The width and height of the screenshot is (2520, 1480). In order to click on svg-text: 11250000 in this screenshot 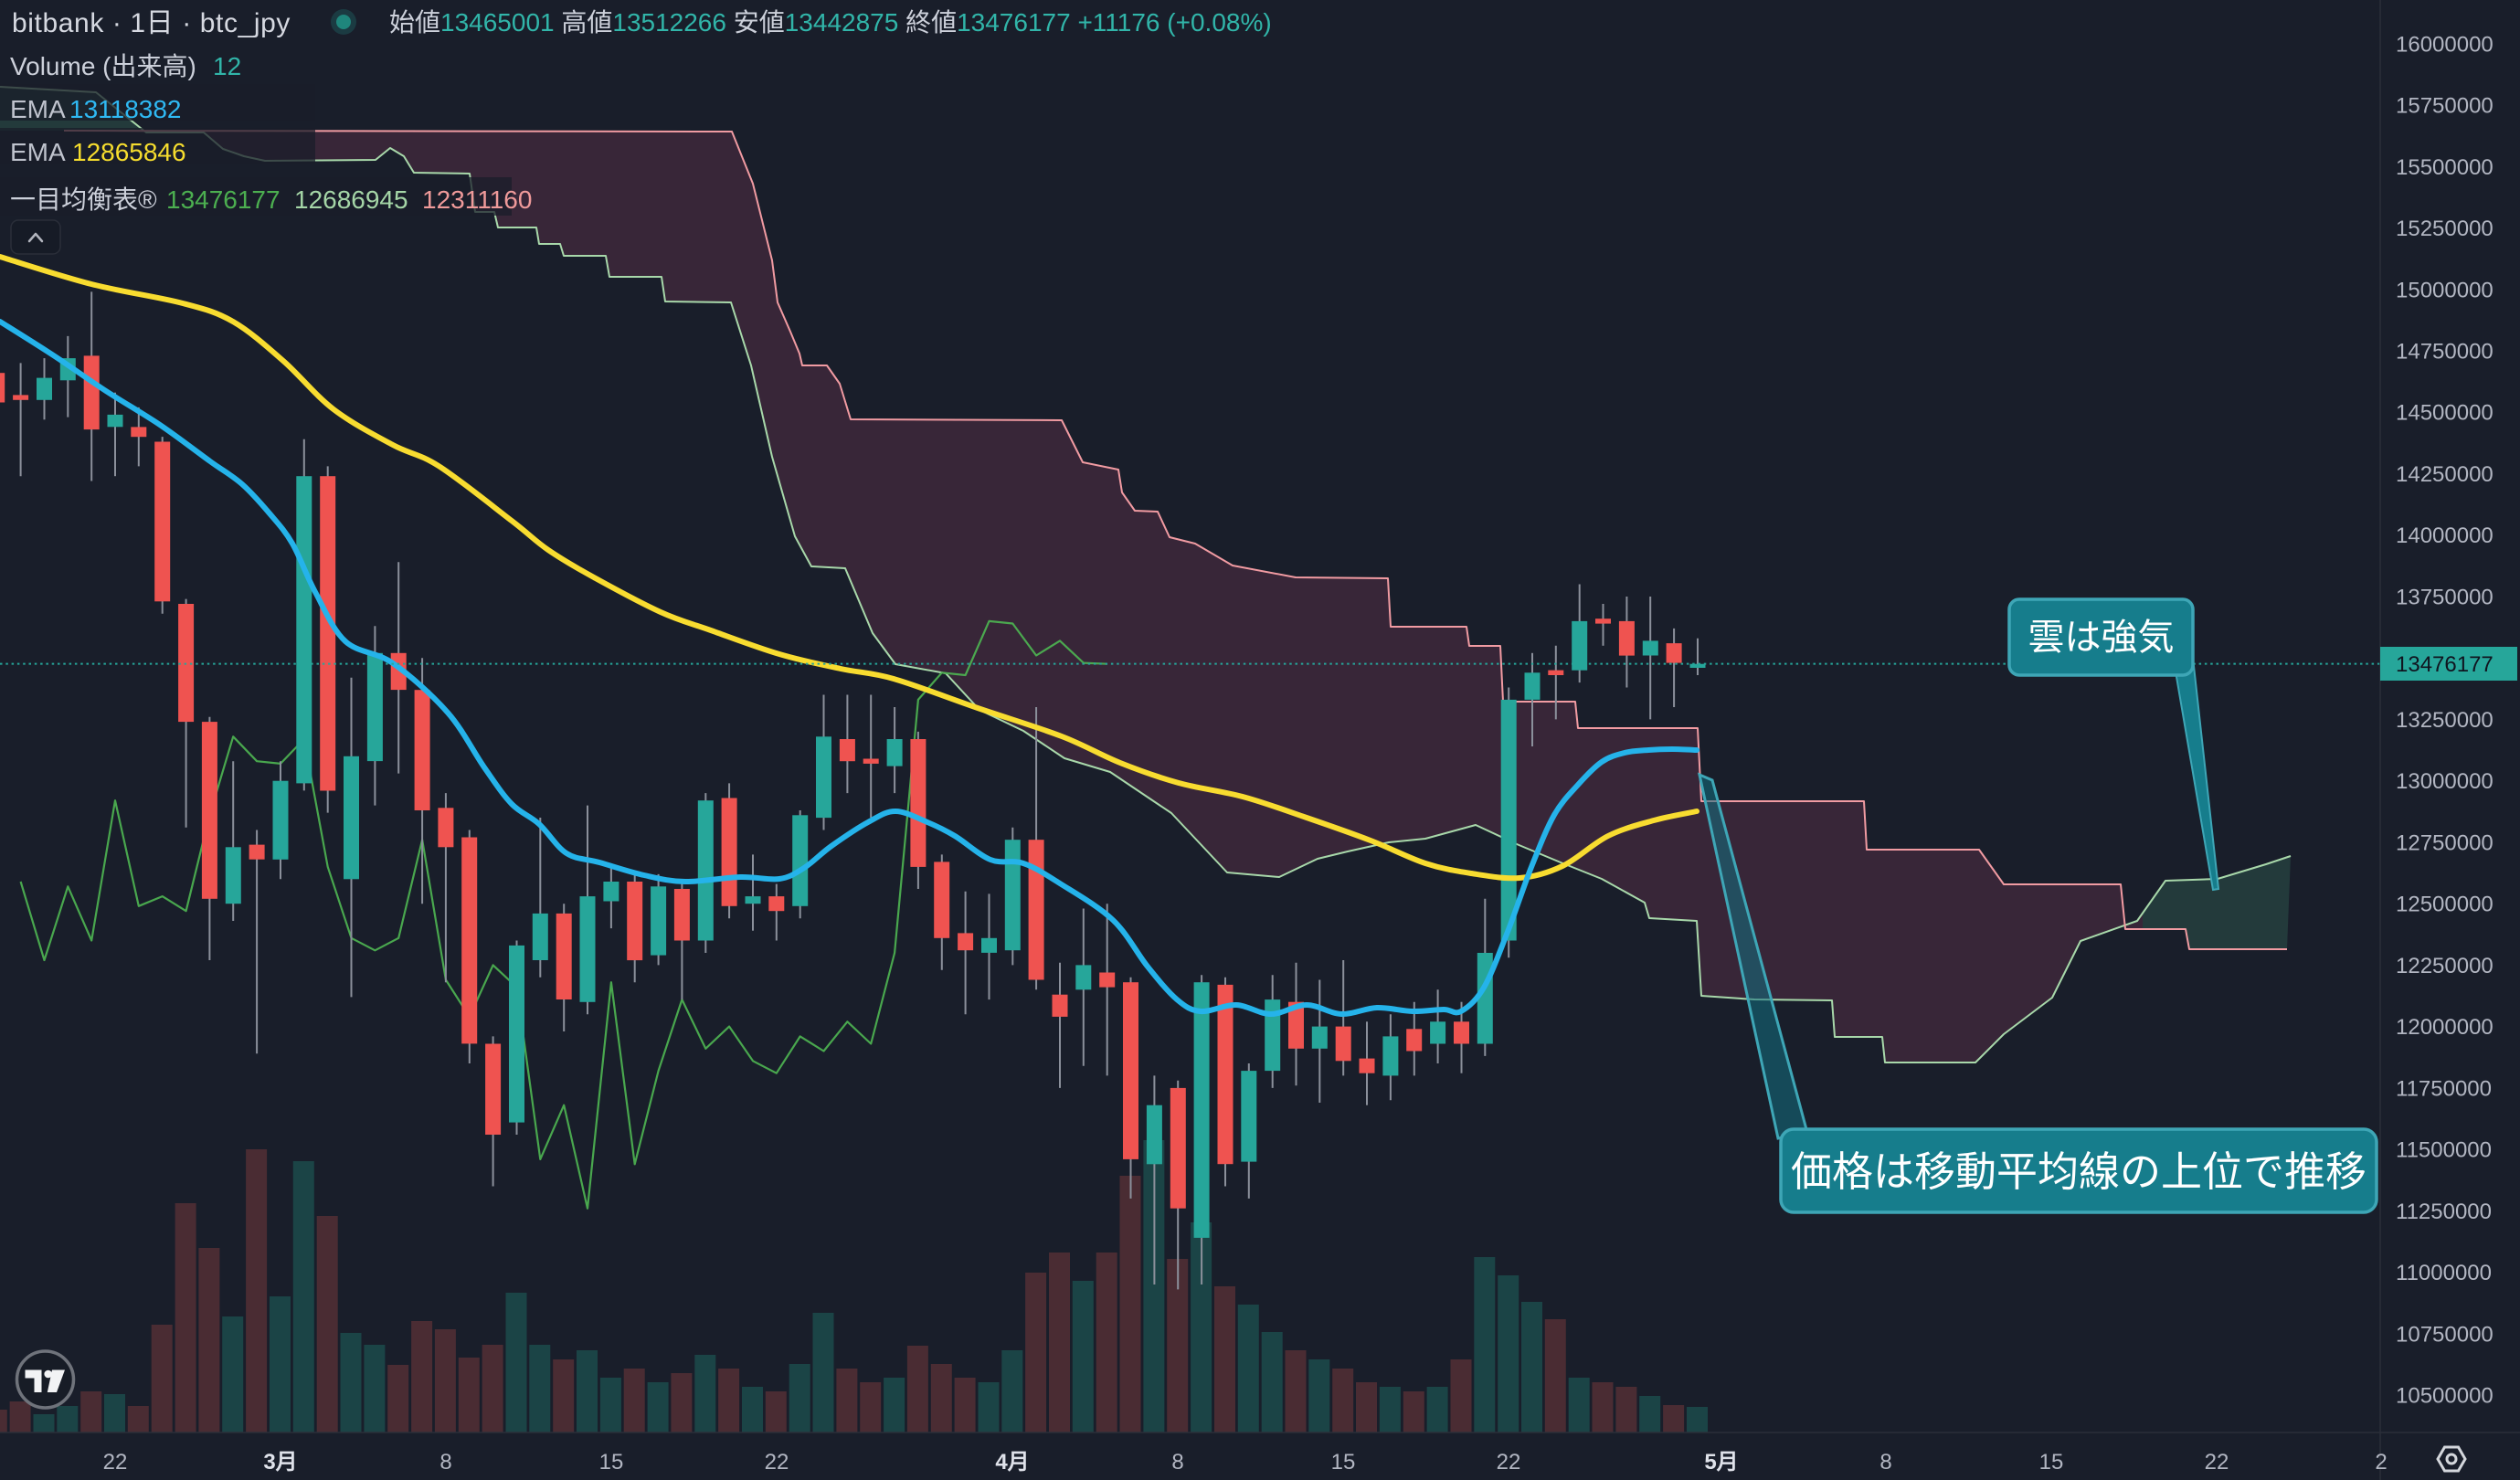, I will do `click(2444, 1212)`.